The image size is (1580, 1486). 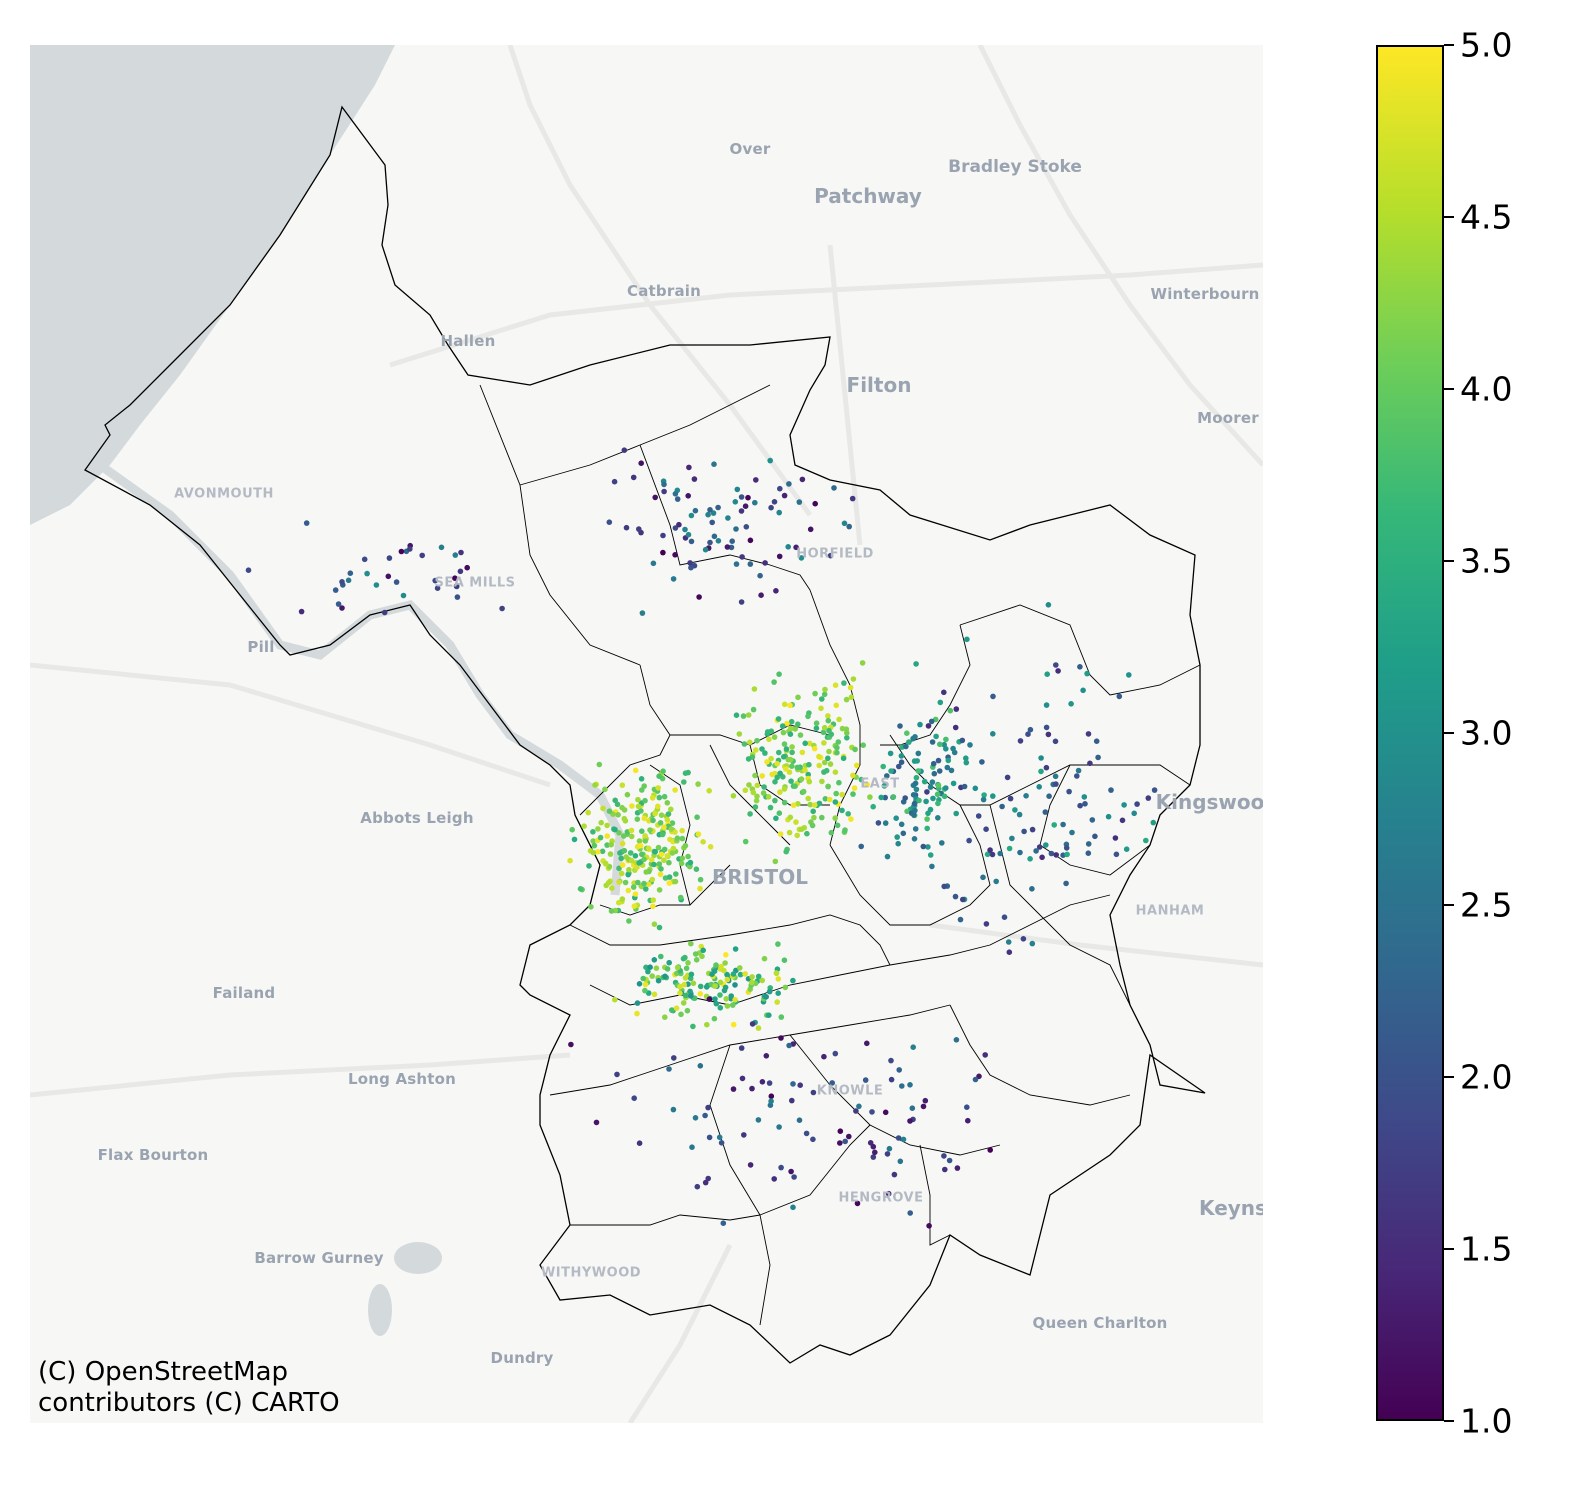 I want to click on place-label-queen-charlton: Queen Charlton, so click(x=1100, y=1323).